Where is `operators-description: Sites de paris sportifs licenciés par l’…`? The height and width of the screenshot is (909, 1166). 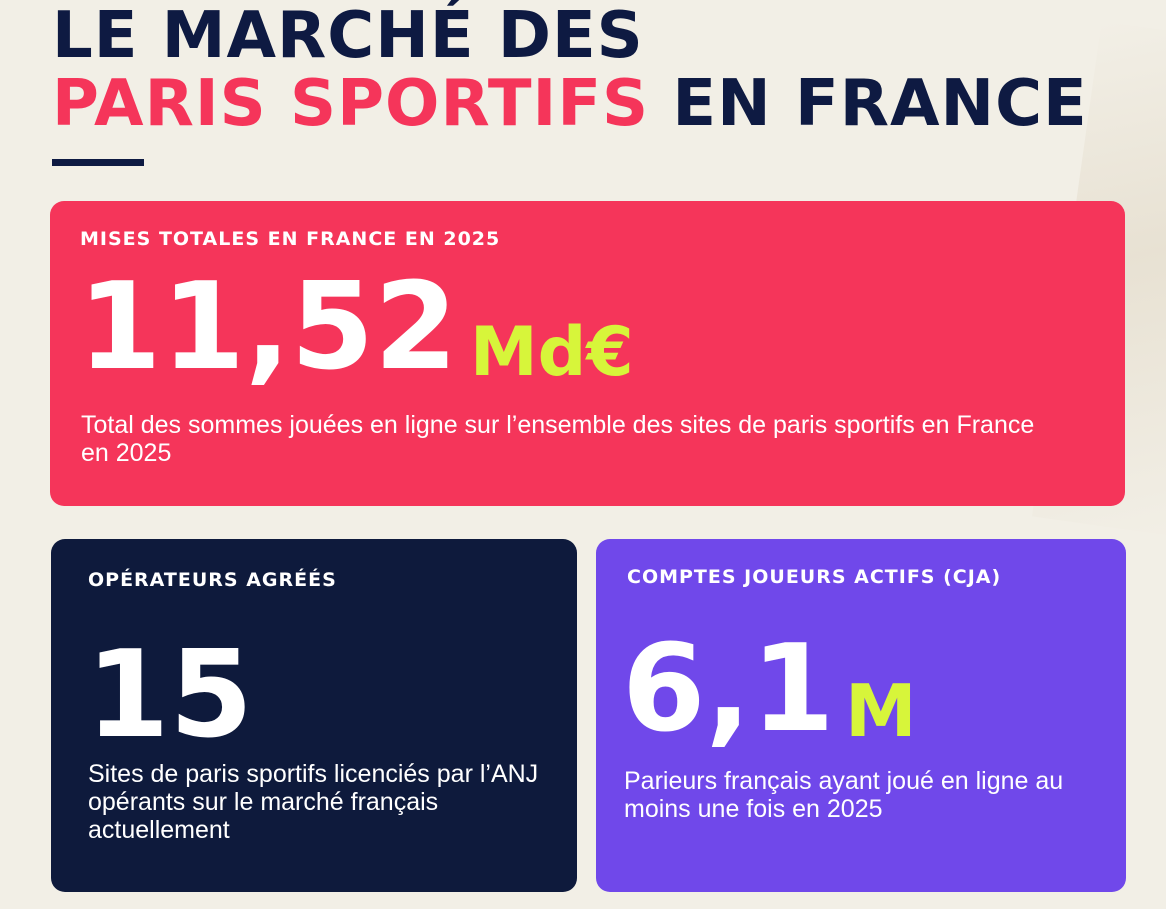 operators-description: Sites de paris sportifs licenciés par l’… is located at coordinates (313, 802).